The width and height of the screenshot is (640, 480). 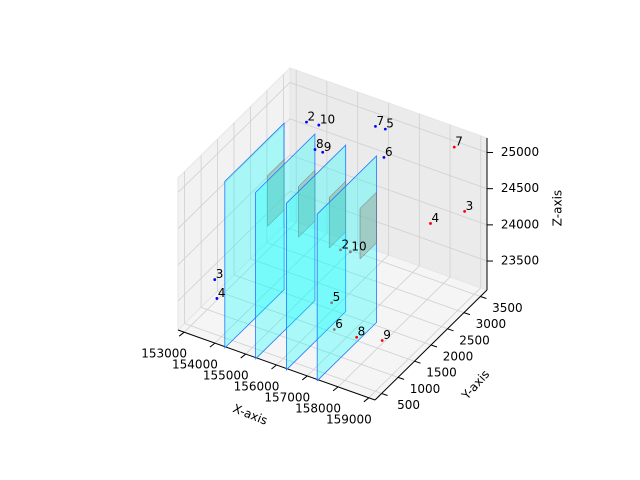 I want to click on z-tick-label: 24000, so click(x=520, y=224).